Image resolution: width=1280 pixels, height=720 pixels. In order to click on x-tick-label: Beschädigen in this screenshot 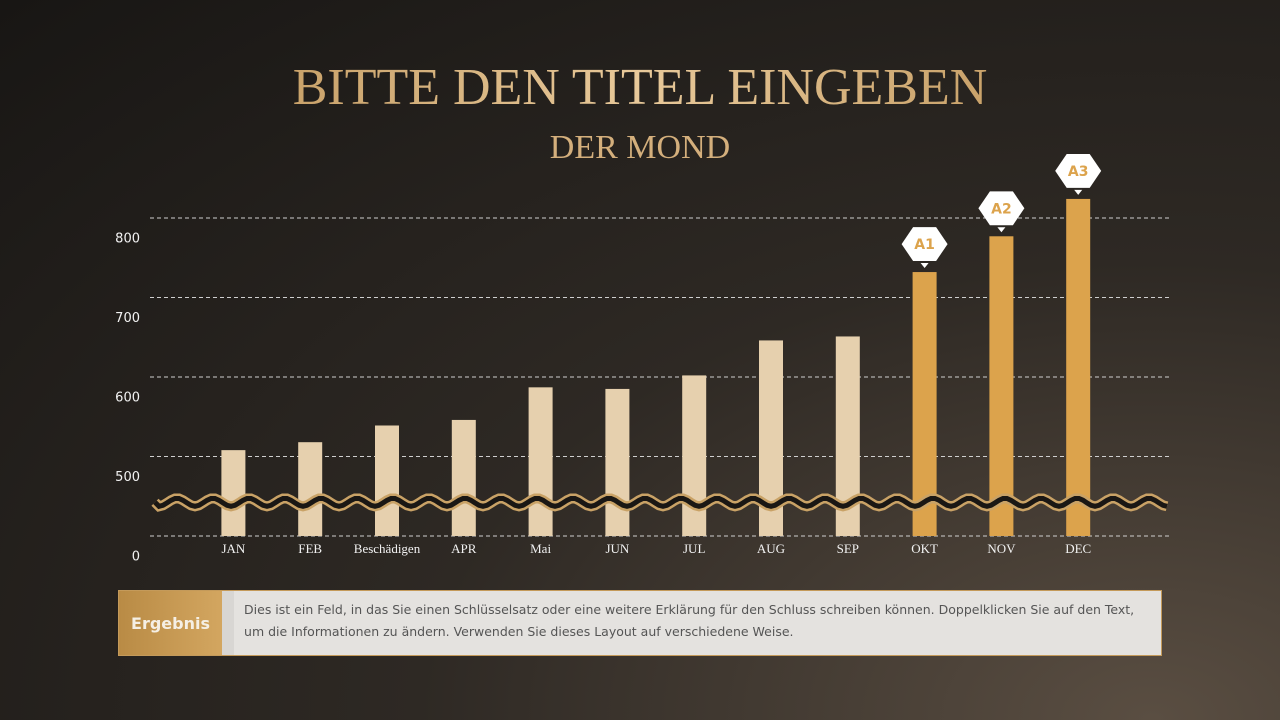, I will do `click(387, 548)`.